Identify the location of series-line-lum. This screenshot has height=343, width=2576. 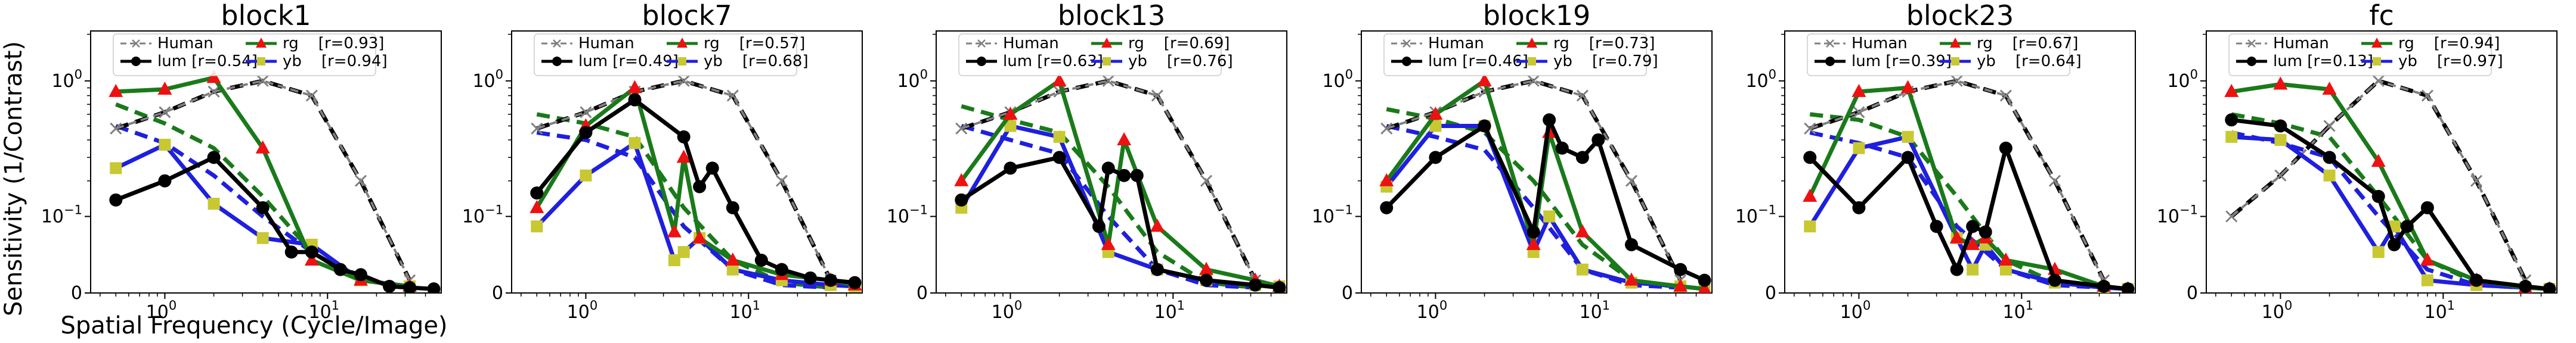
(1545, 199).